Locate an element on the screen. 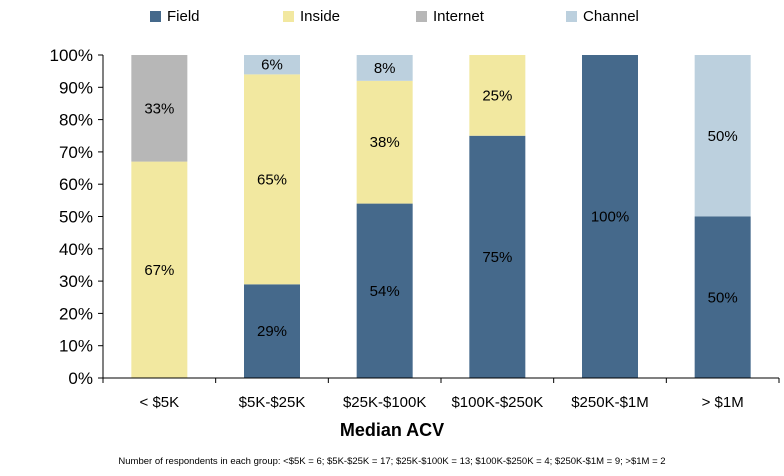  data-label-inside-3: 25% is located at coordinates (497, 95).